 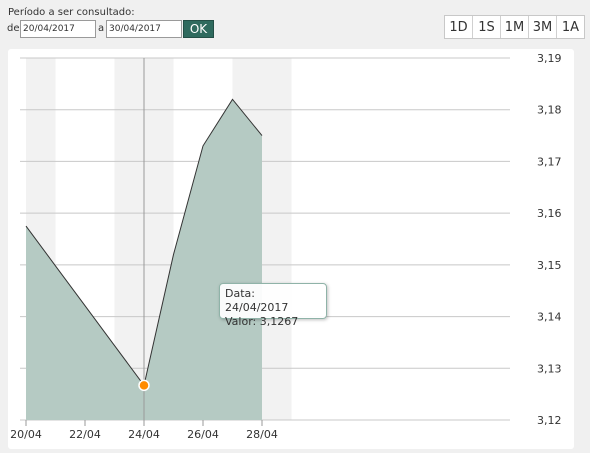 I want to click on tooltip-value-label: Valor:, so click(x=241, y=321).